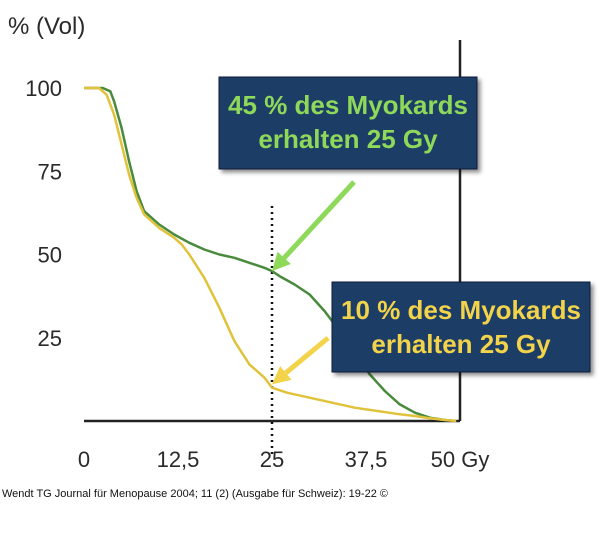 Image resolution: width=600 pixels, height=543 pixels. I want to click on x-tick-label: 37,5, so click(366, 459).